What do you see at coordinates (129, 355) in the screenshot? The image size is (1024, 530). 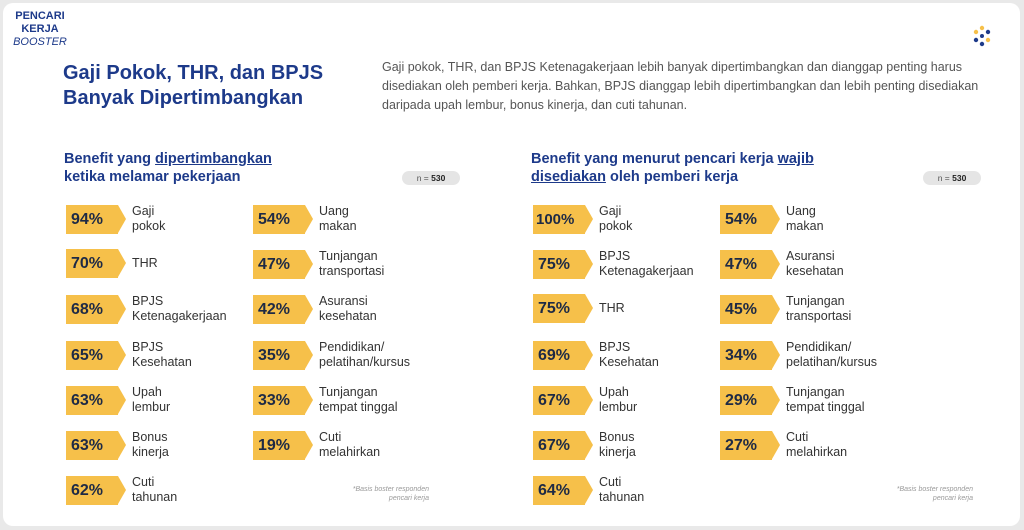 I see `benefit-item: 65% BPJS Kesehatan` at bounding box center [129, 355].